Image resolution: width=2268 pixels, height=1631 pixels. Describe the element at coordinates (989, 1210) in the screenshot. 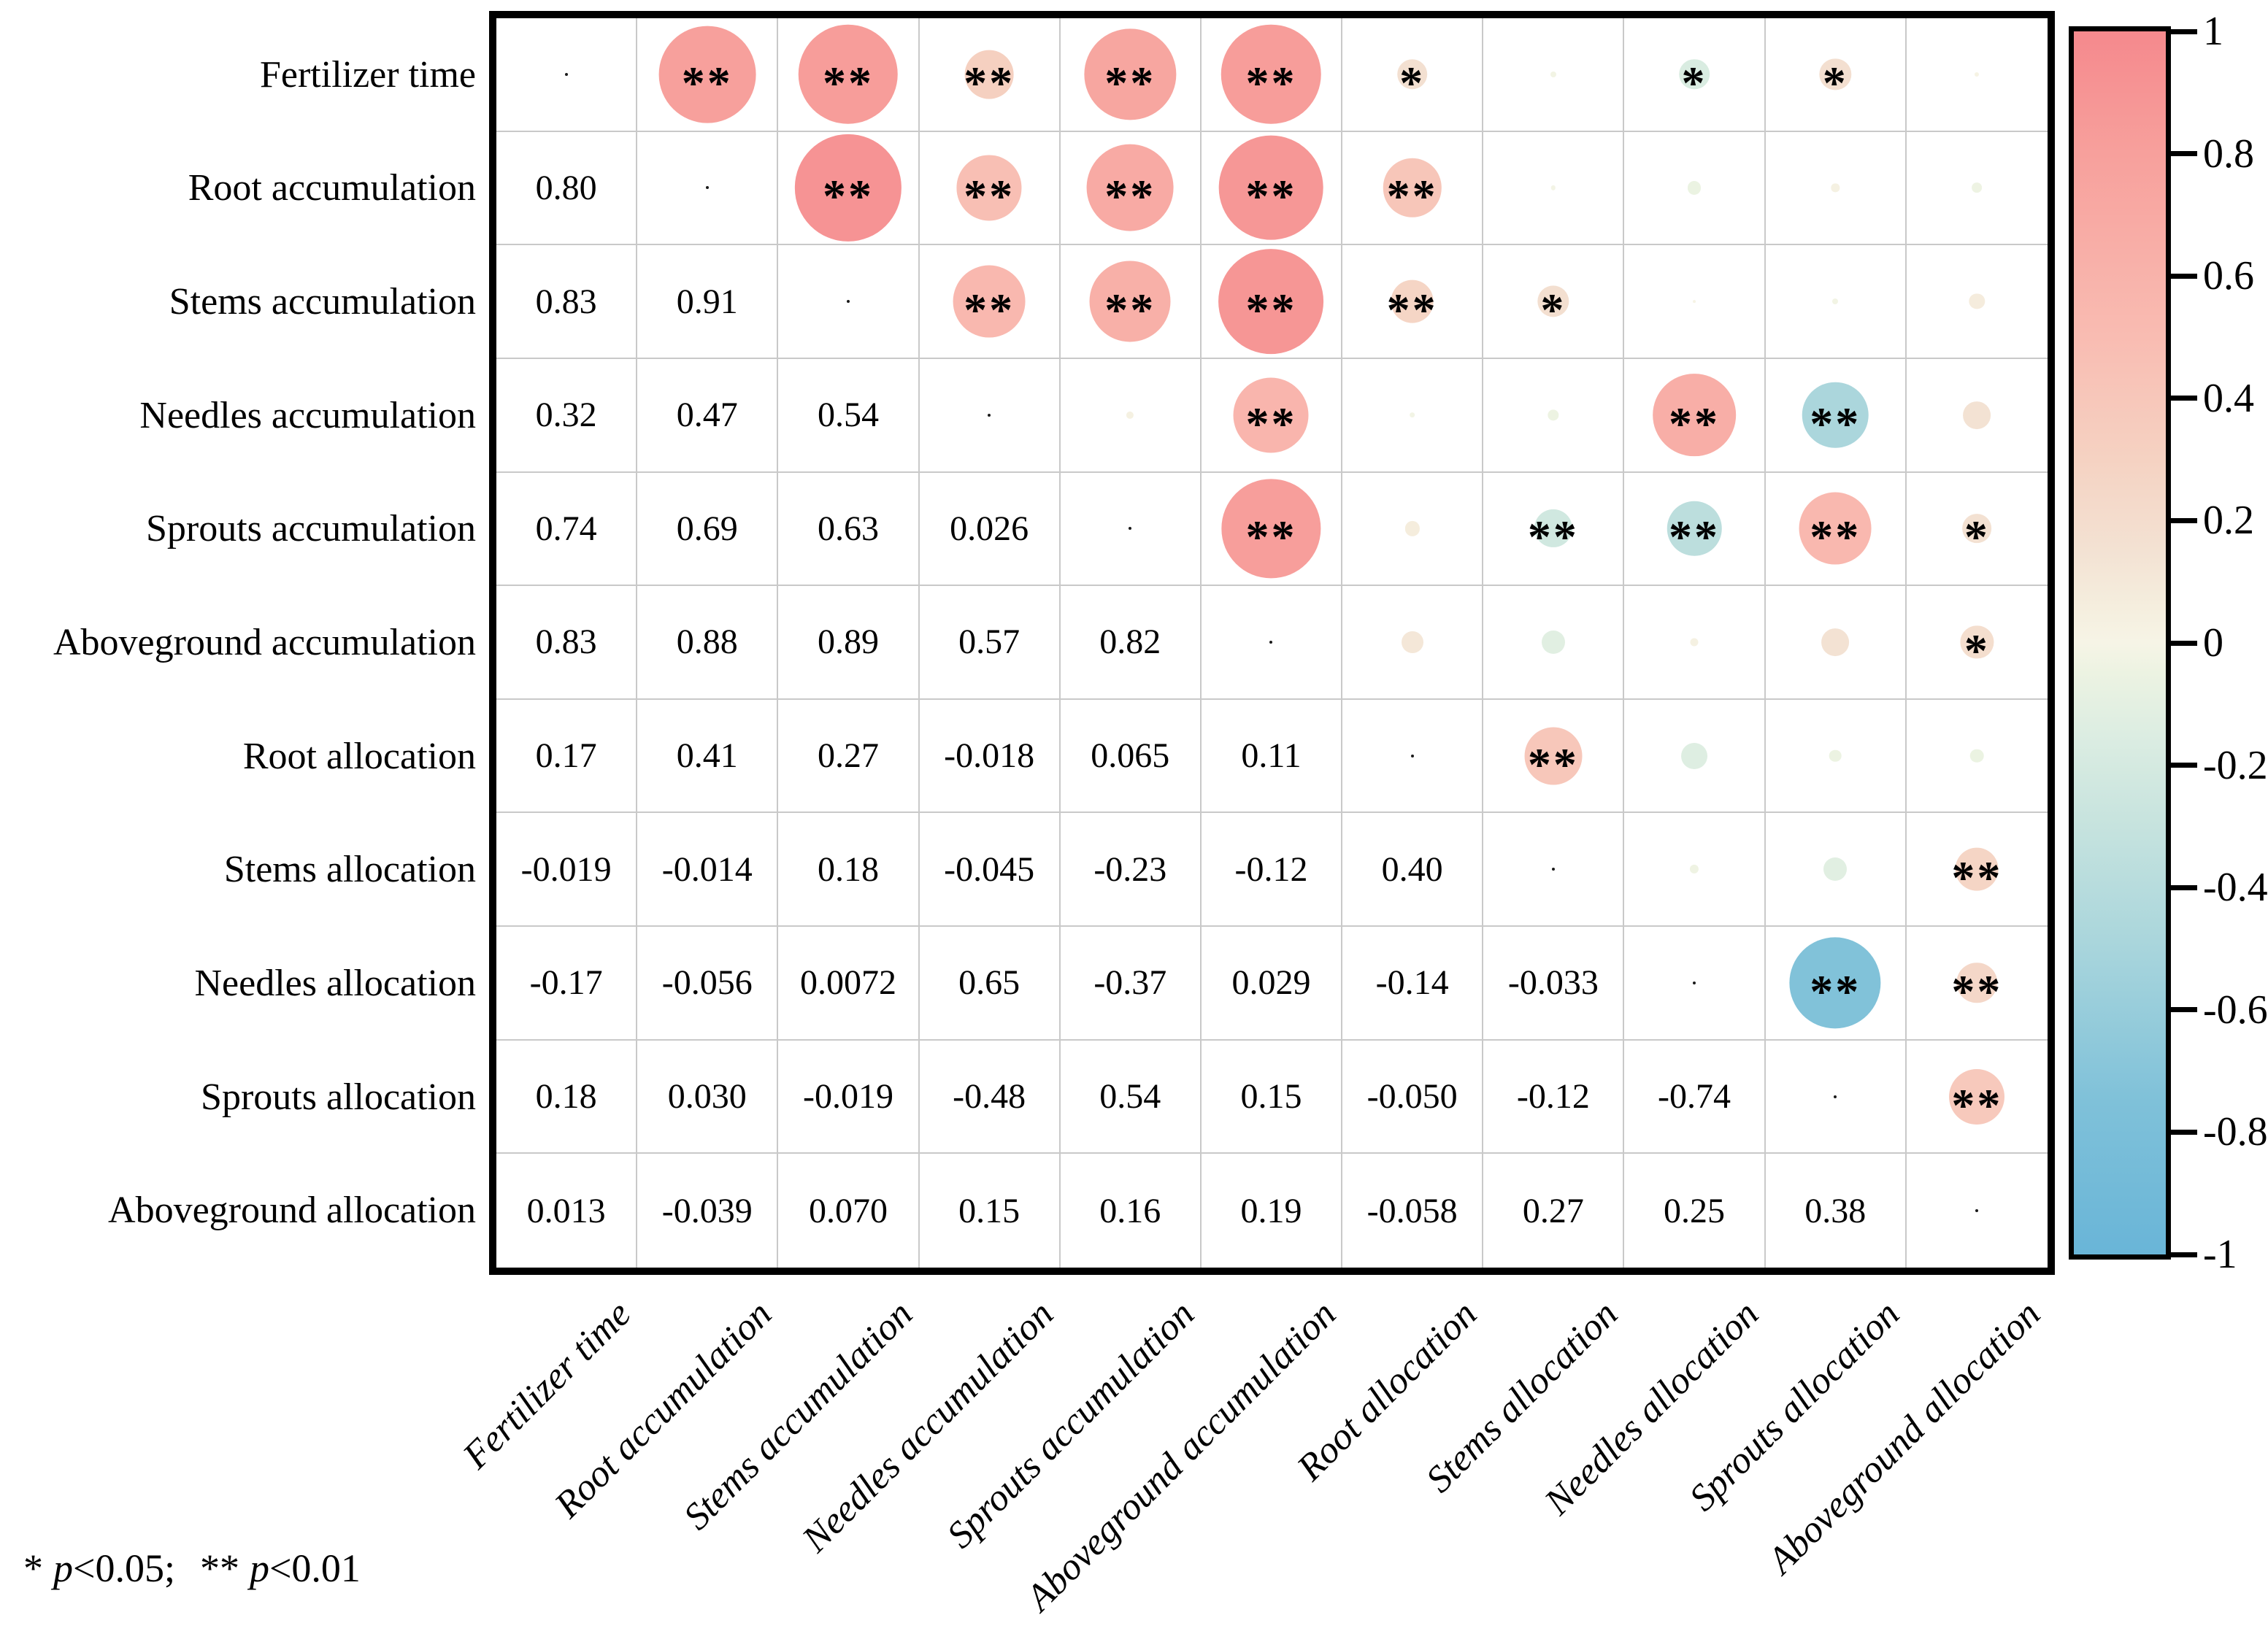

I see `correlation-value: 0.15` at that location.